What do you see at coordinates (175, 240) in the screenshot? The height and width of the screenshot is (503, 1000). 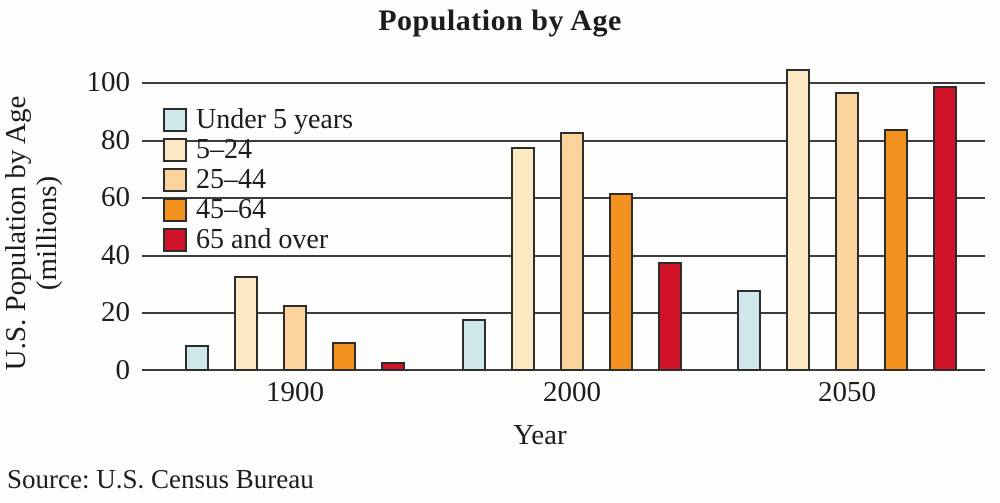 I see `legend-swatch-65-and-over` at bounding box center [175, 240].